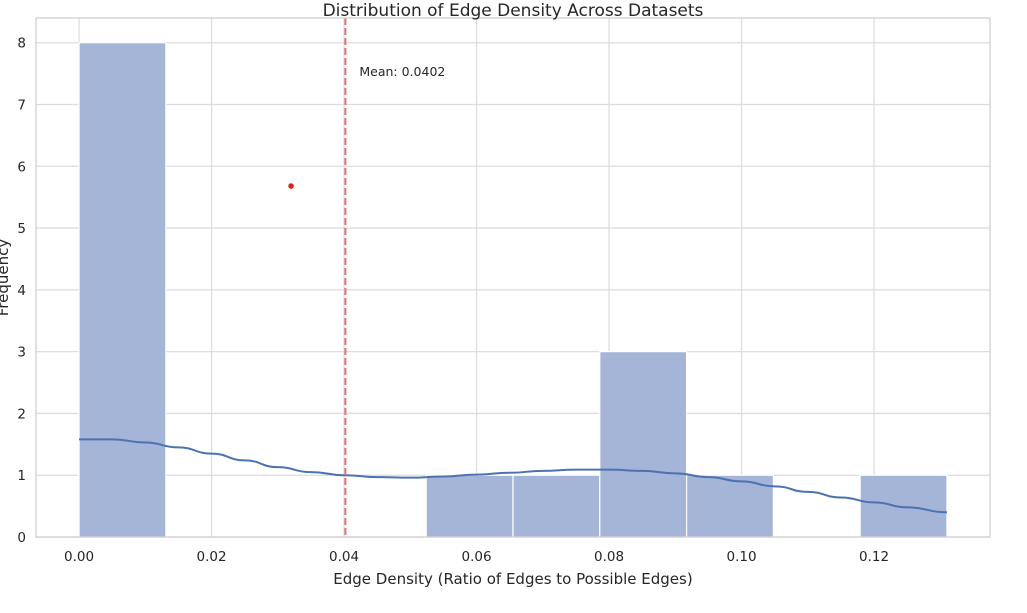 This screenshot has height=613, width=1027. I want to click on data-point-marker, so click(291, 186).